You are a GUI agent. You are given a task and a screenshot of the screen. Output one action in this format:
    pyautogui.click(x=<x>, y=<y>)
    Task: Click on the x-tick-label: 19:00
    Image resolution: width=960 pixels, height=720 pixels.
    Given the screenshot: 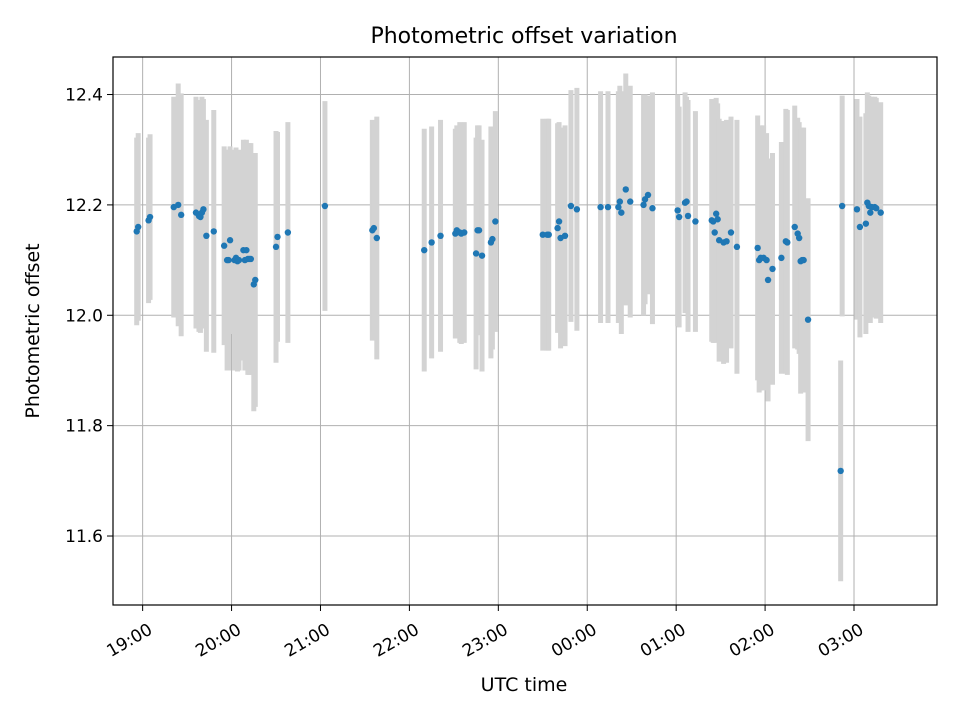 What is the action you would take?
    pyautogui.click(x=130, y=641)
    